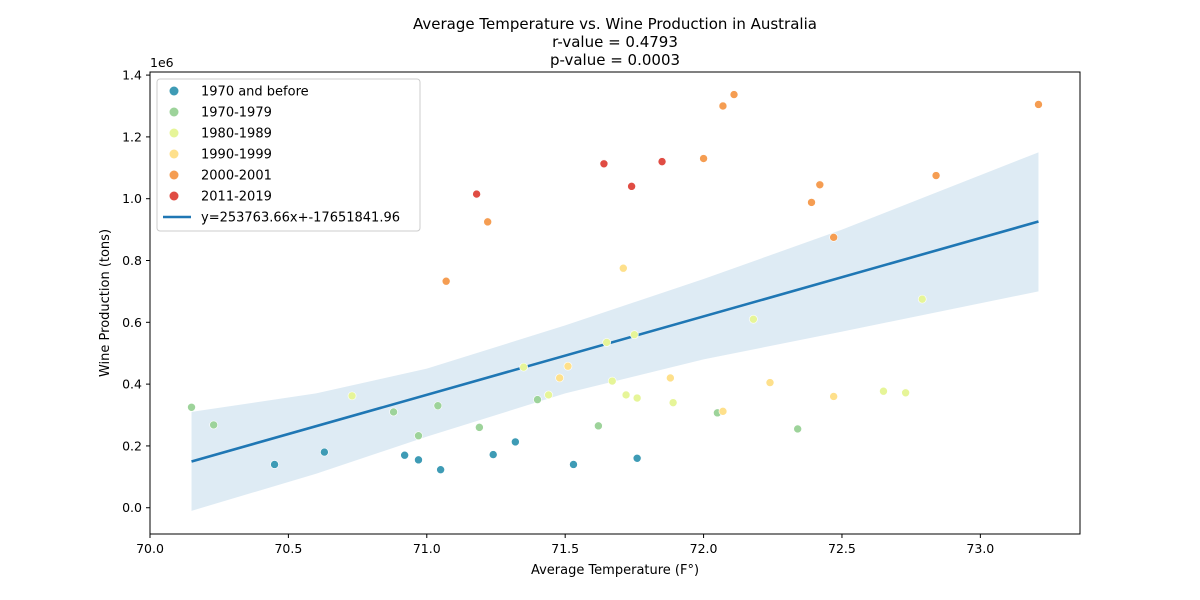 This screenshot has width=1200, height=600. What do you see at coordinates (132, 75) in the screenshot?
I see `y-tick-label: 1.4` at bounding box center [132, 75].